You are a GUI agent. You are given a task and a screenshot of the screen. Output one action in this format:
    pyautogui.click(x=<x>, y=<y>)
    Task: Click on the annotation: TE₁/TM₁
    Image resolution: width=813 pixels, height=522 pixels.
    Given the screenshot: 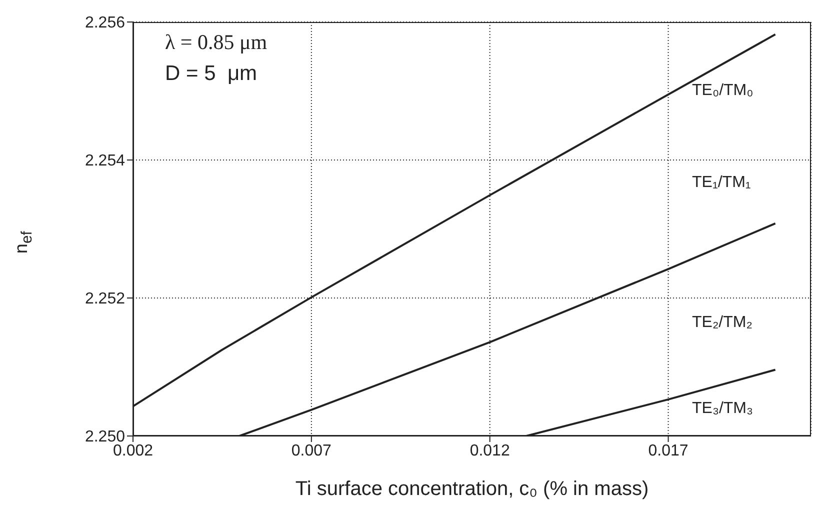 What is the action you would take?
    pyautogui.click(x=721, y=183)
    